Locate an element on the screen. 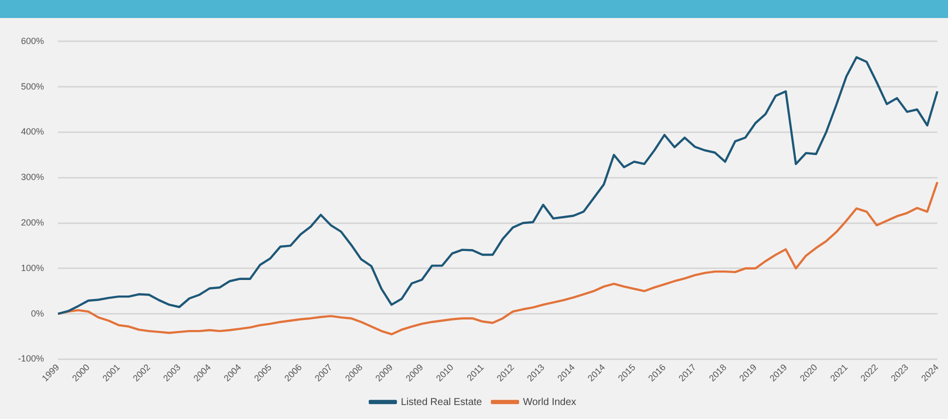  legend-label: World Index is located at coordinates (549, 402).